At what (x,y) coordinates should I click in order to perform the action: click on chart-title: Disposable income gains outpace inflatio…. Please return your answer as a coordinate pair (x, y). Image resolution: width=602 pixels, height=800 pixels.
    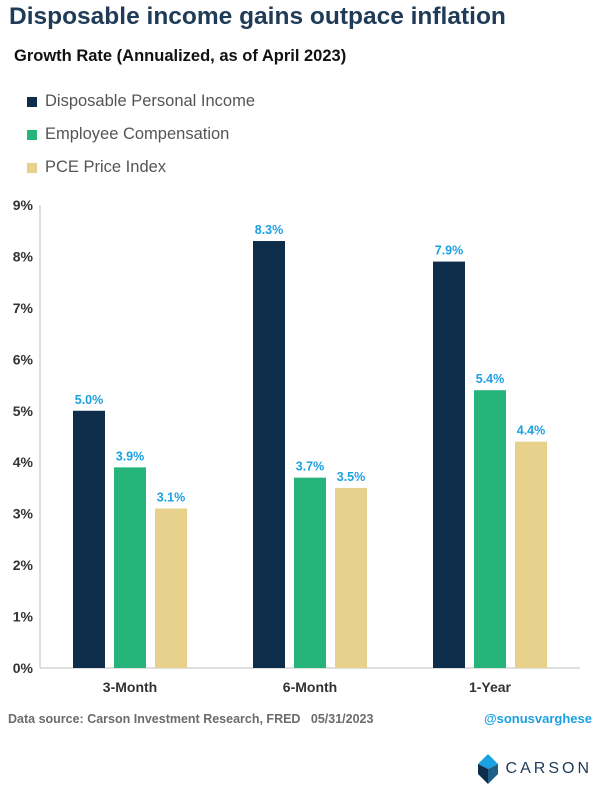
    Looking at the image, I should click on (257, 16).